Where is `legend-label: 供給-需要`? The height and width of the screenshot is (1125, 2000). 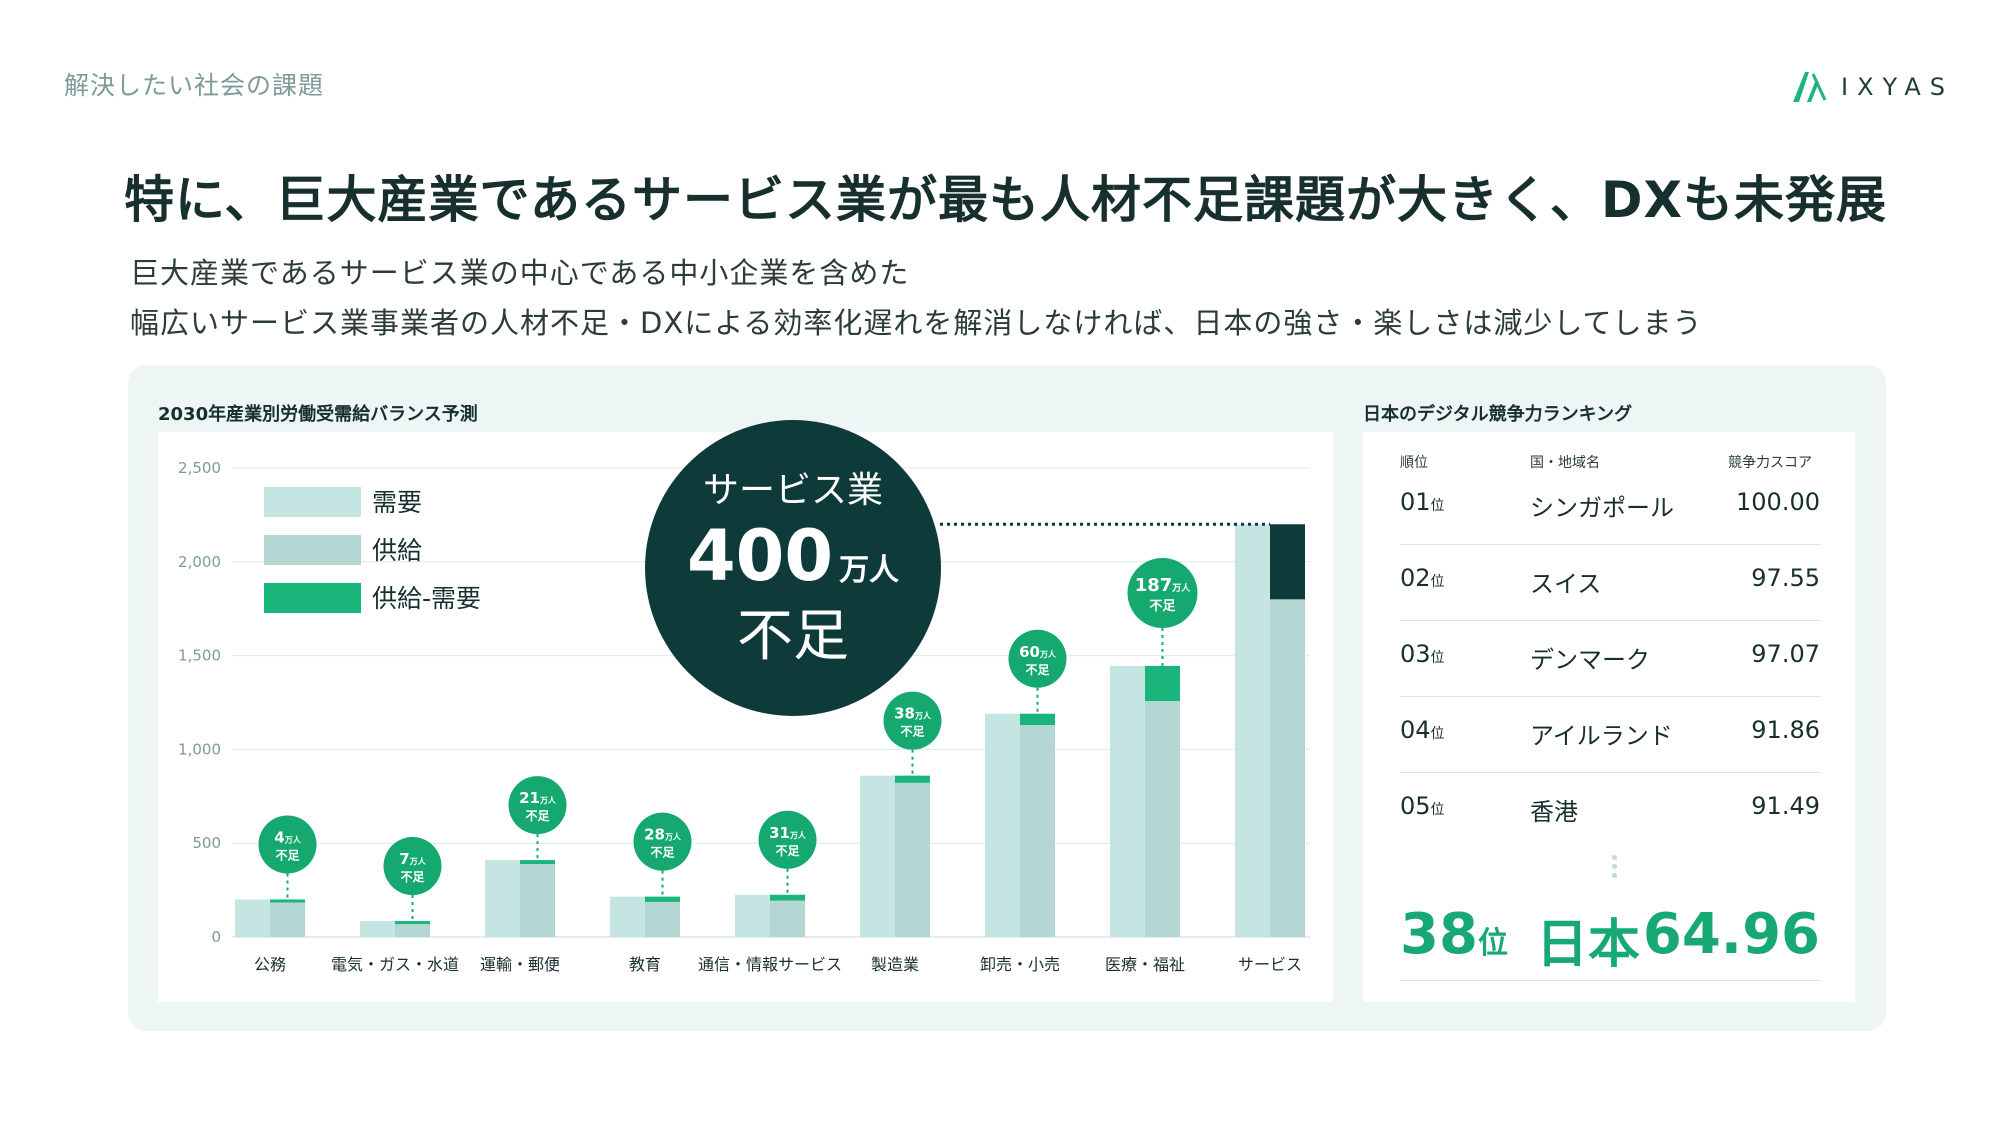
legend-label: 供給-需要 is located at coordinates (426, 598).